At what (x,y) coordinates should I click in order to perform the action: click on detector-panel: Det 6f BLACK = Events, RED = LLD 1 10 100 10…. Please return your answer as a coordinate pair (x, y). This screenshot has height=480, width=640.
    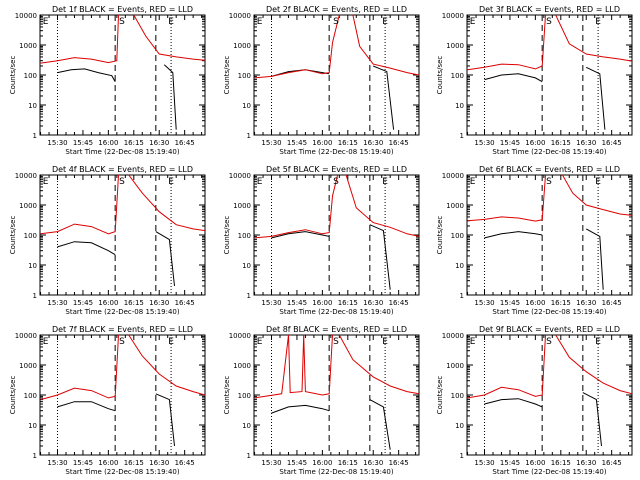
    Looking at the image, I should click on (534, 240).